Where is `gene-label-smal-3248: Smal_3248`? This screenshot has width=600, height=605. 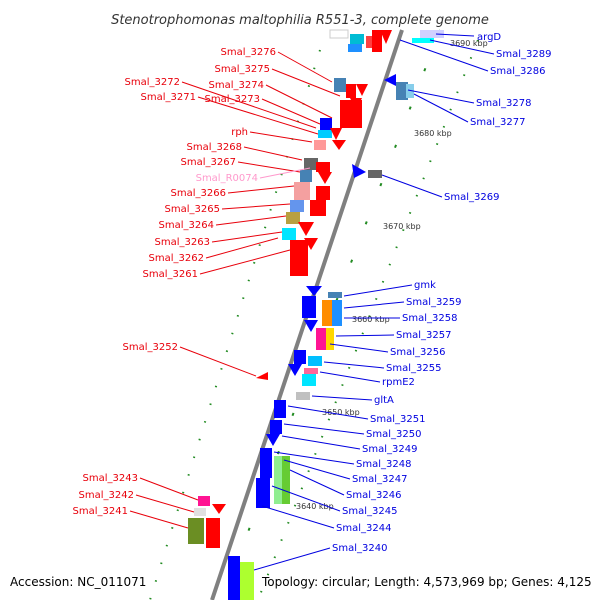 gene-label-smal-3248: Smal_3248 is located at coordinates (383, 464).